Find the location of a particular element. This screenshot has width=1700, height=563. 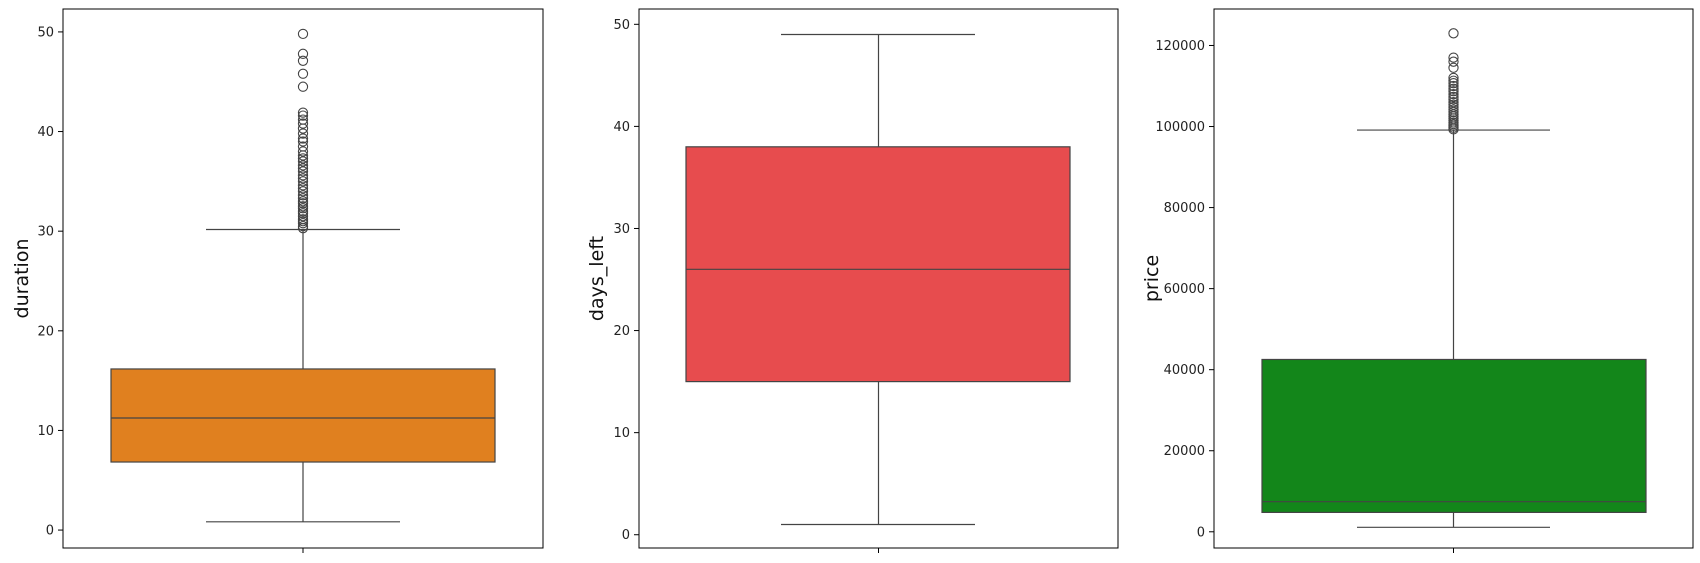

y-axis-label: days_left is located at coordinates (597, 278).